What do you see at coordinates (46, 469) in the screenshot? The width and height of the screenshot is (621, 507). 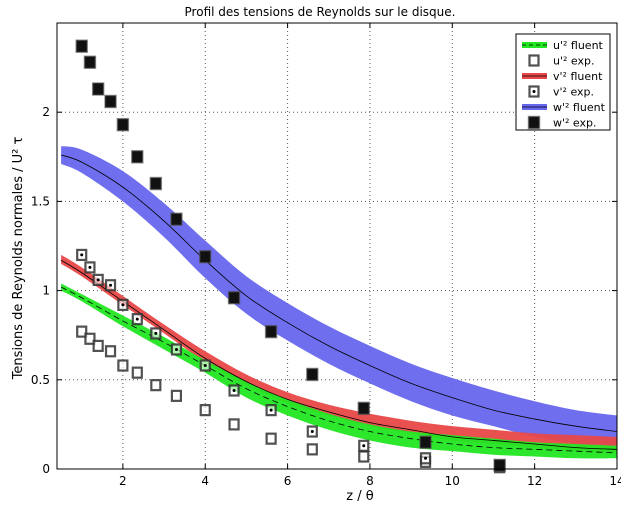 I see `y-tick-label: 0` at bounding box center [46, 469].